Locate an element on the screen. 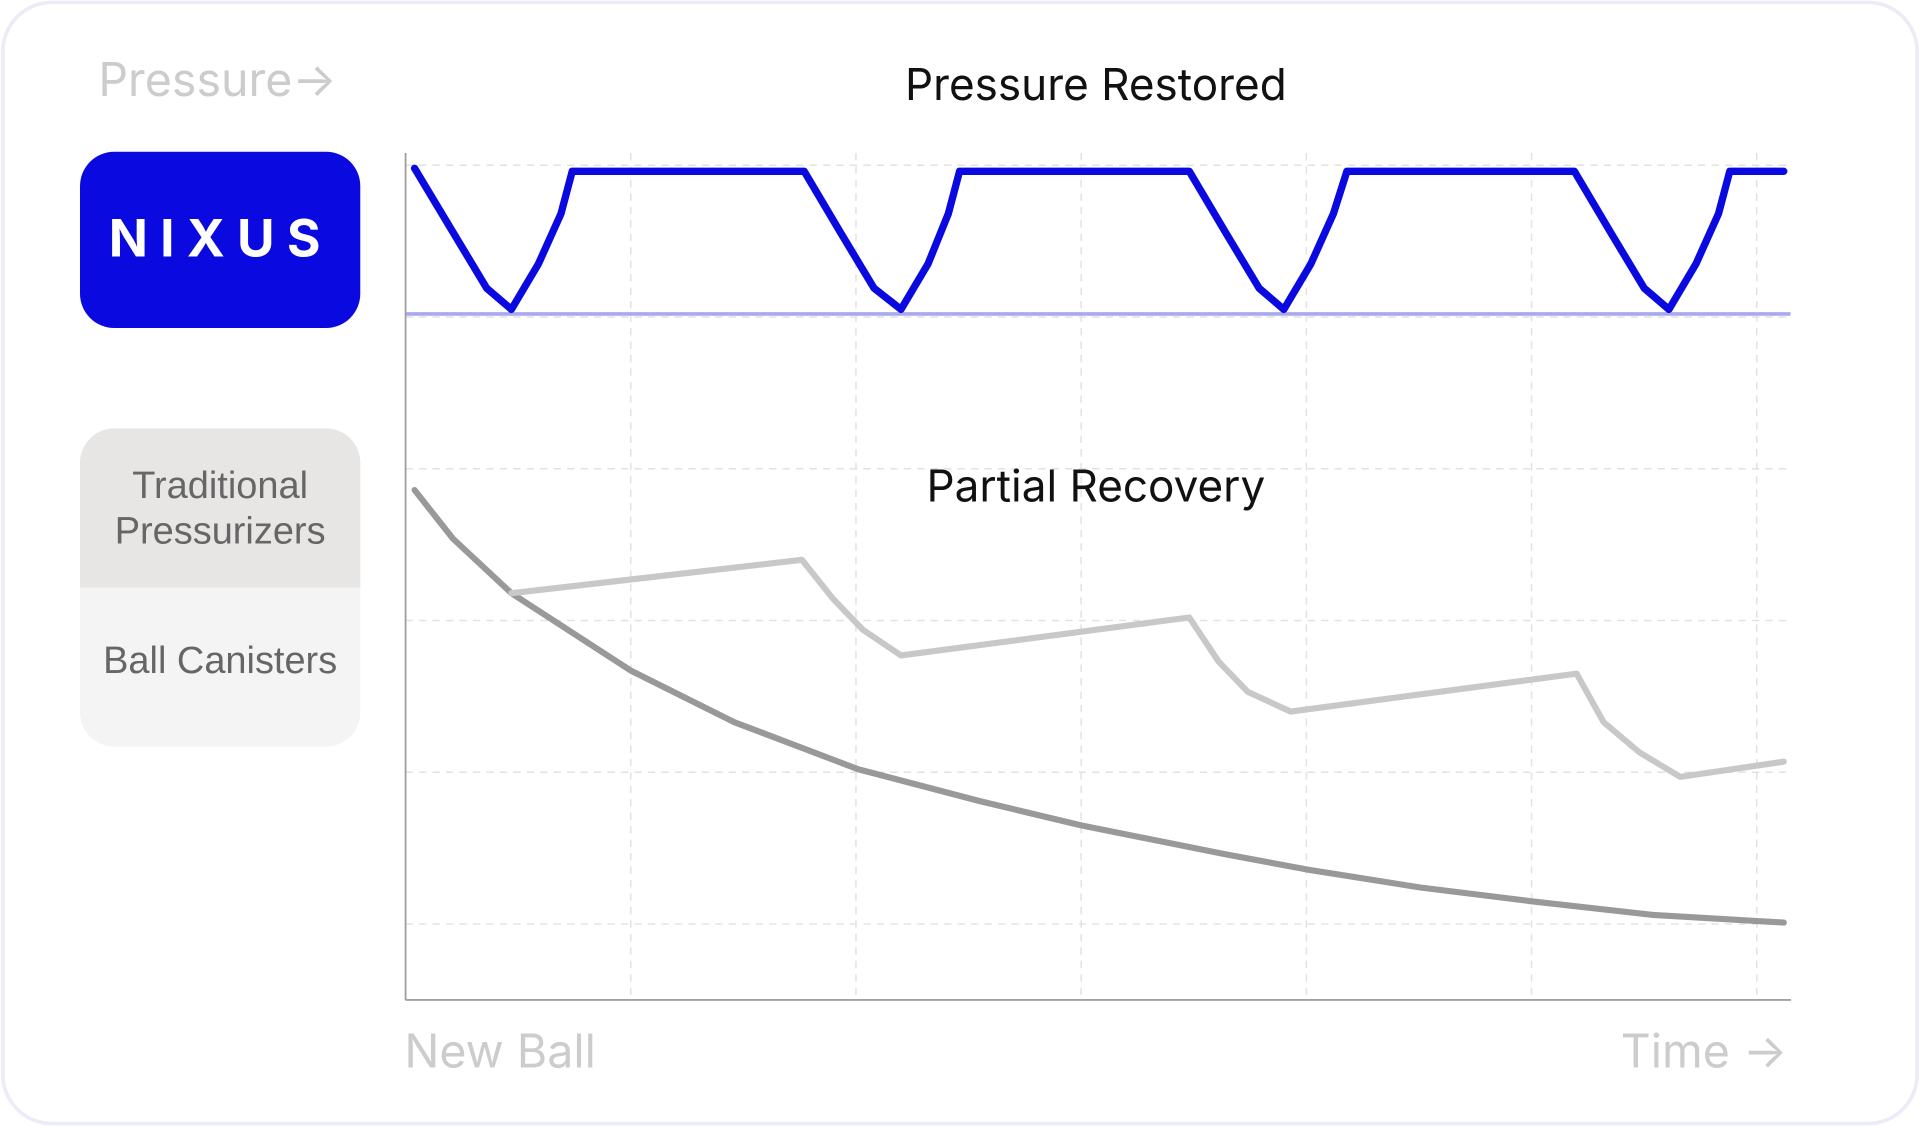 The image size is (1920, 1126). legend-label: Ball Canisters is located at coordinates (220, 660).